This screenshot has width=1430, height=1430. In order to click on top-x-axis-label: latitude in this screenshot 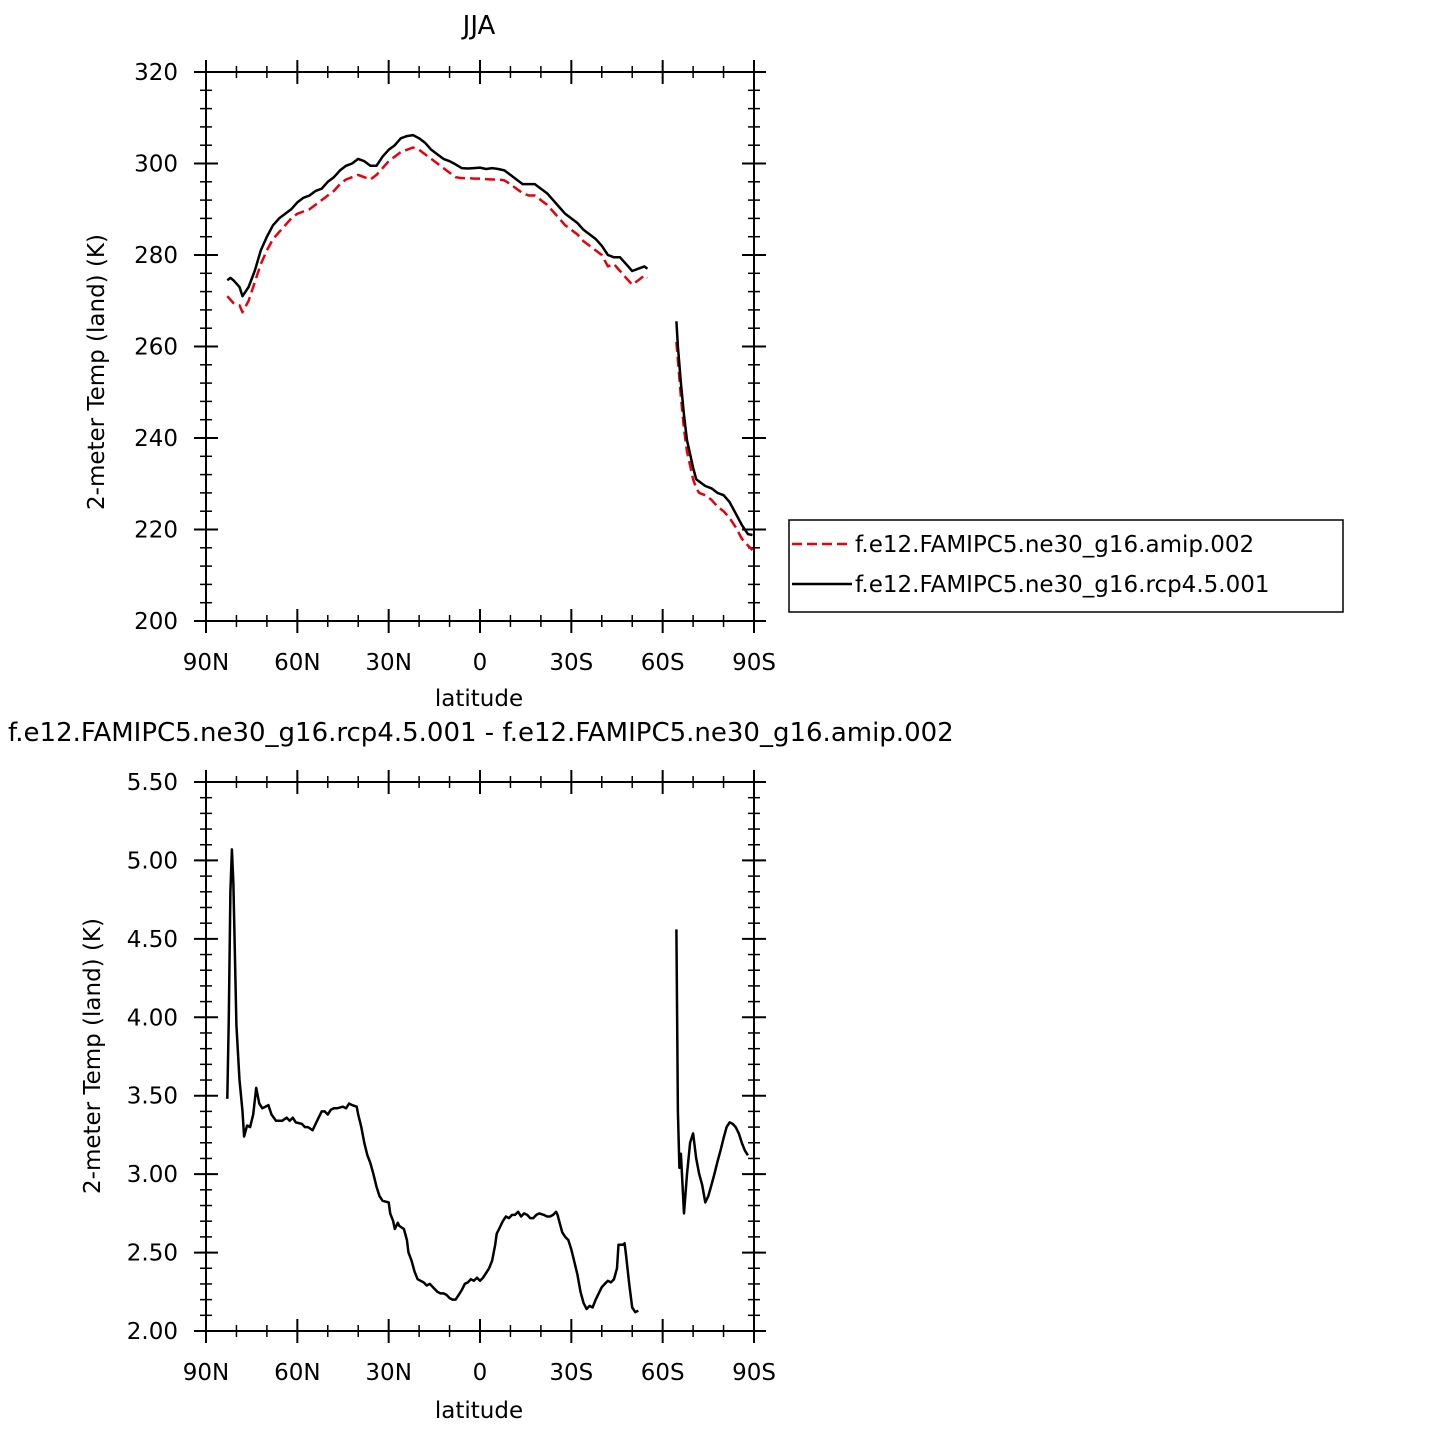, I will do `click(479, 699)`.